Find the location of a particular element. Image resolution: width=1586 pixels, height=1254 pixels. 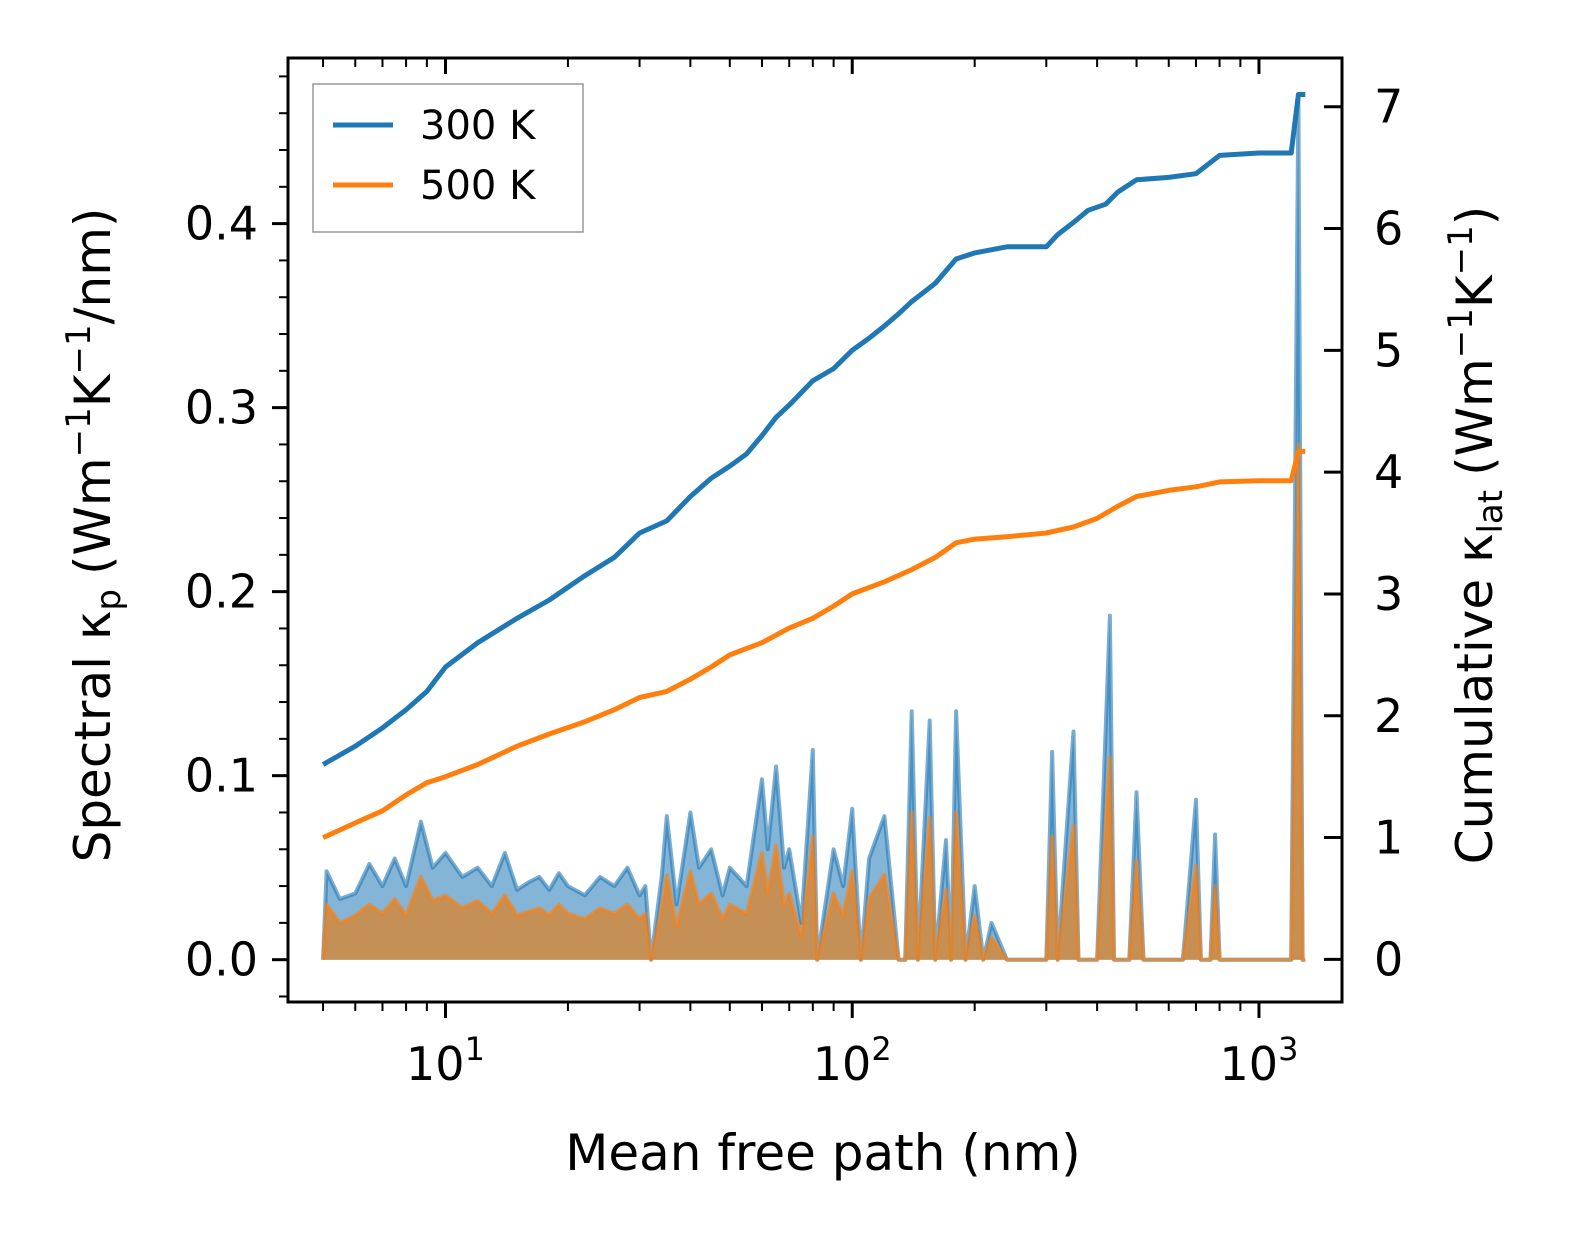

right-y-tick-label: 3 is located at coordinates (1388, 594).